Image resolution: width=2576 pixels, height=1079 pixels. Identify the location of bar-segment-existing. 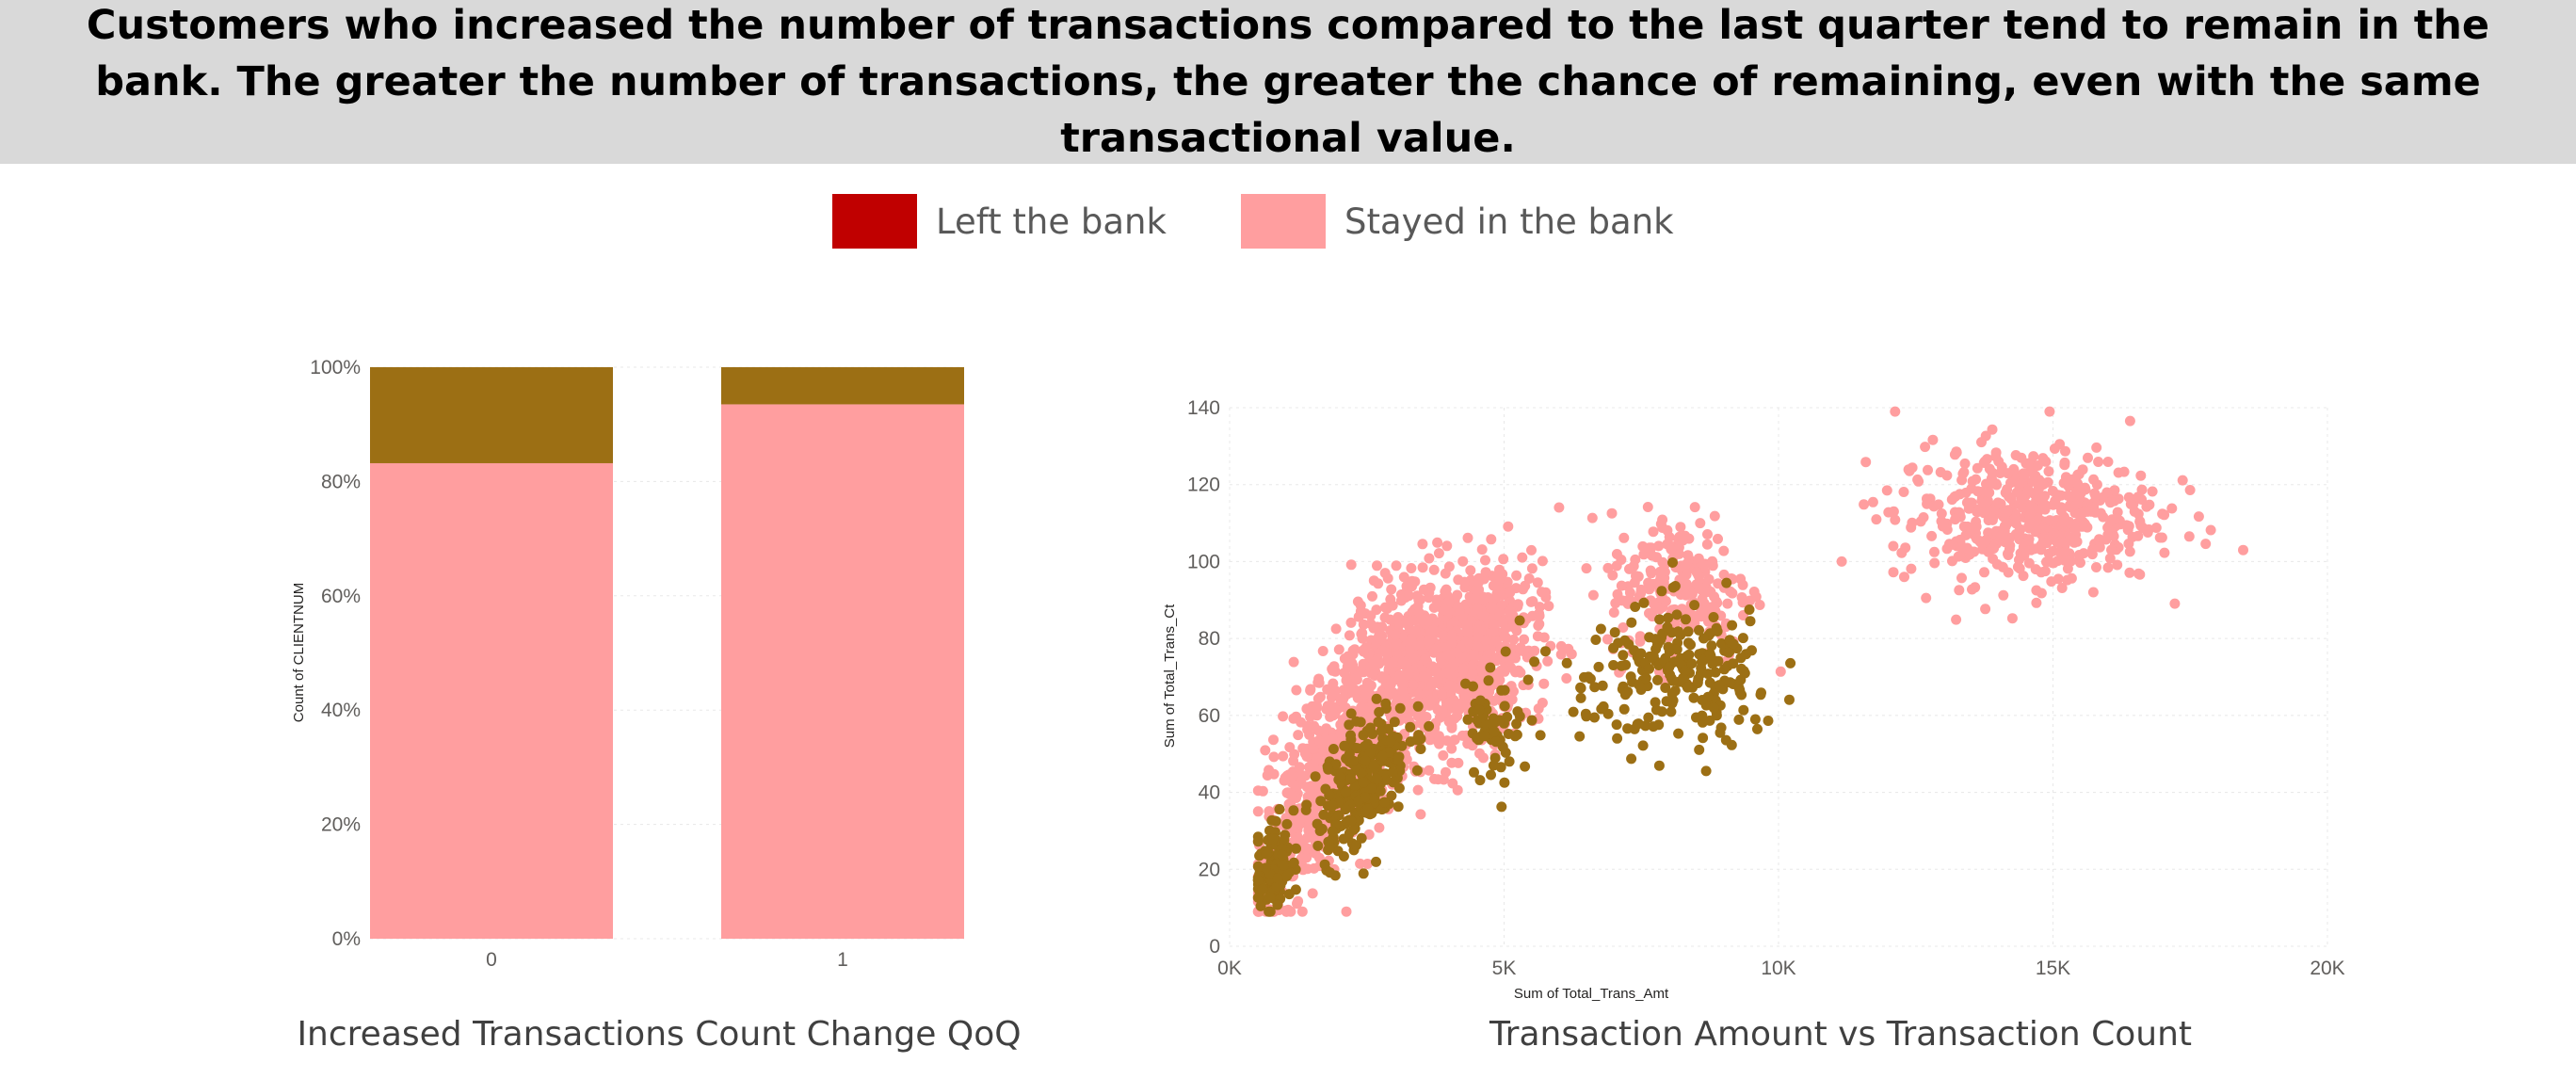
(491, 700).